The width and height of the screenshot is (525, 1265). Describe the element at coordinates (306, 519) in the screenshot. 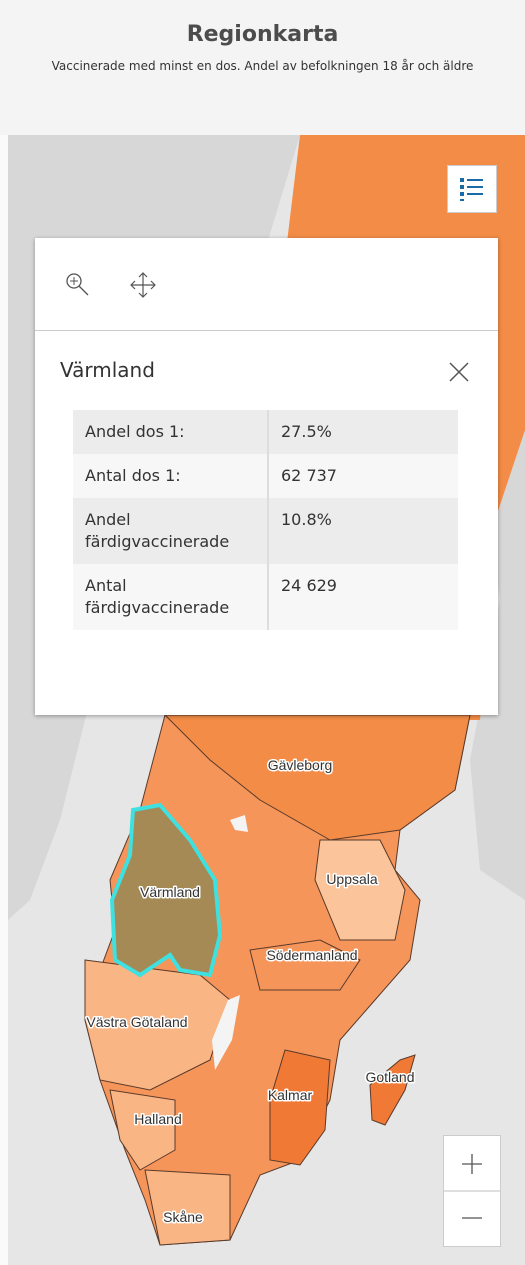

I see `value-cell: 10.8%` at that location.